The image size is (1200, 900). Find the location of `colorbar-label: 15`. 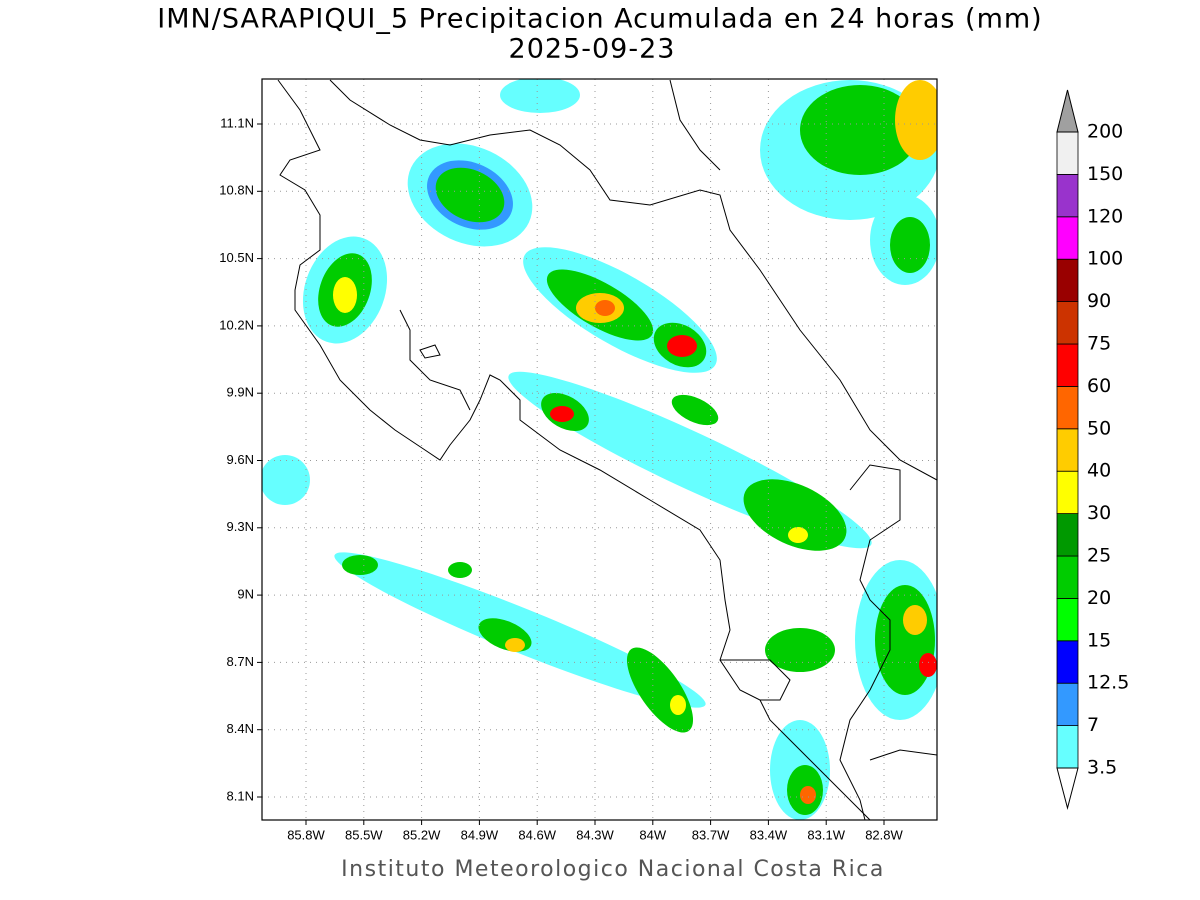

colorbar-label: 15 is located at coordinates (1099, 640).